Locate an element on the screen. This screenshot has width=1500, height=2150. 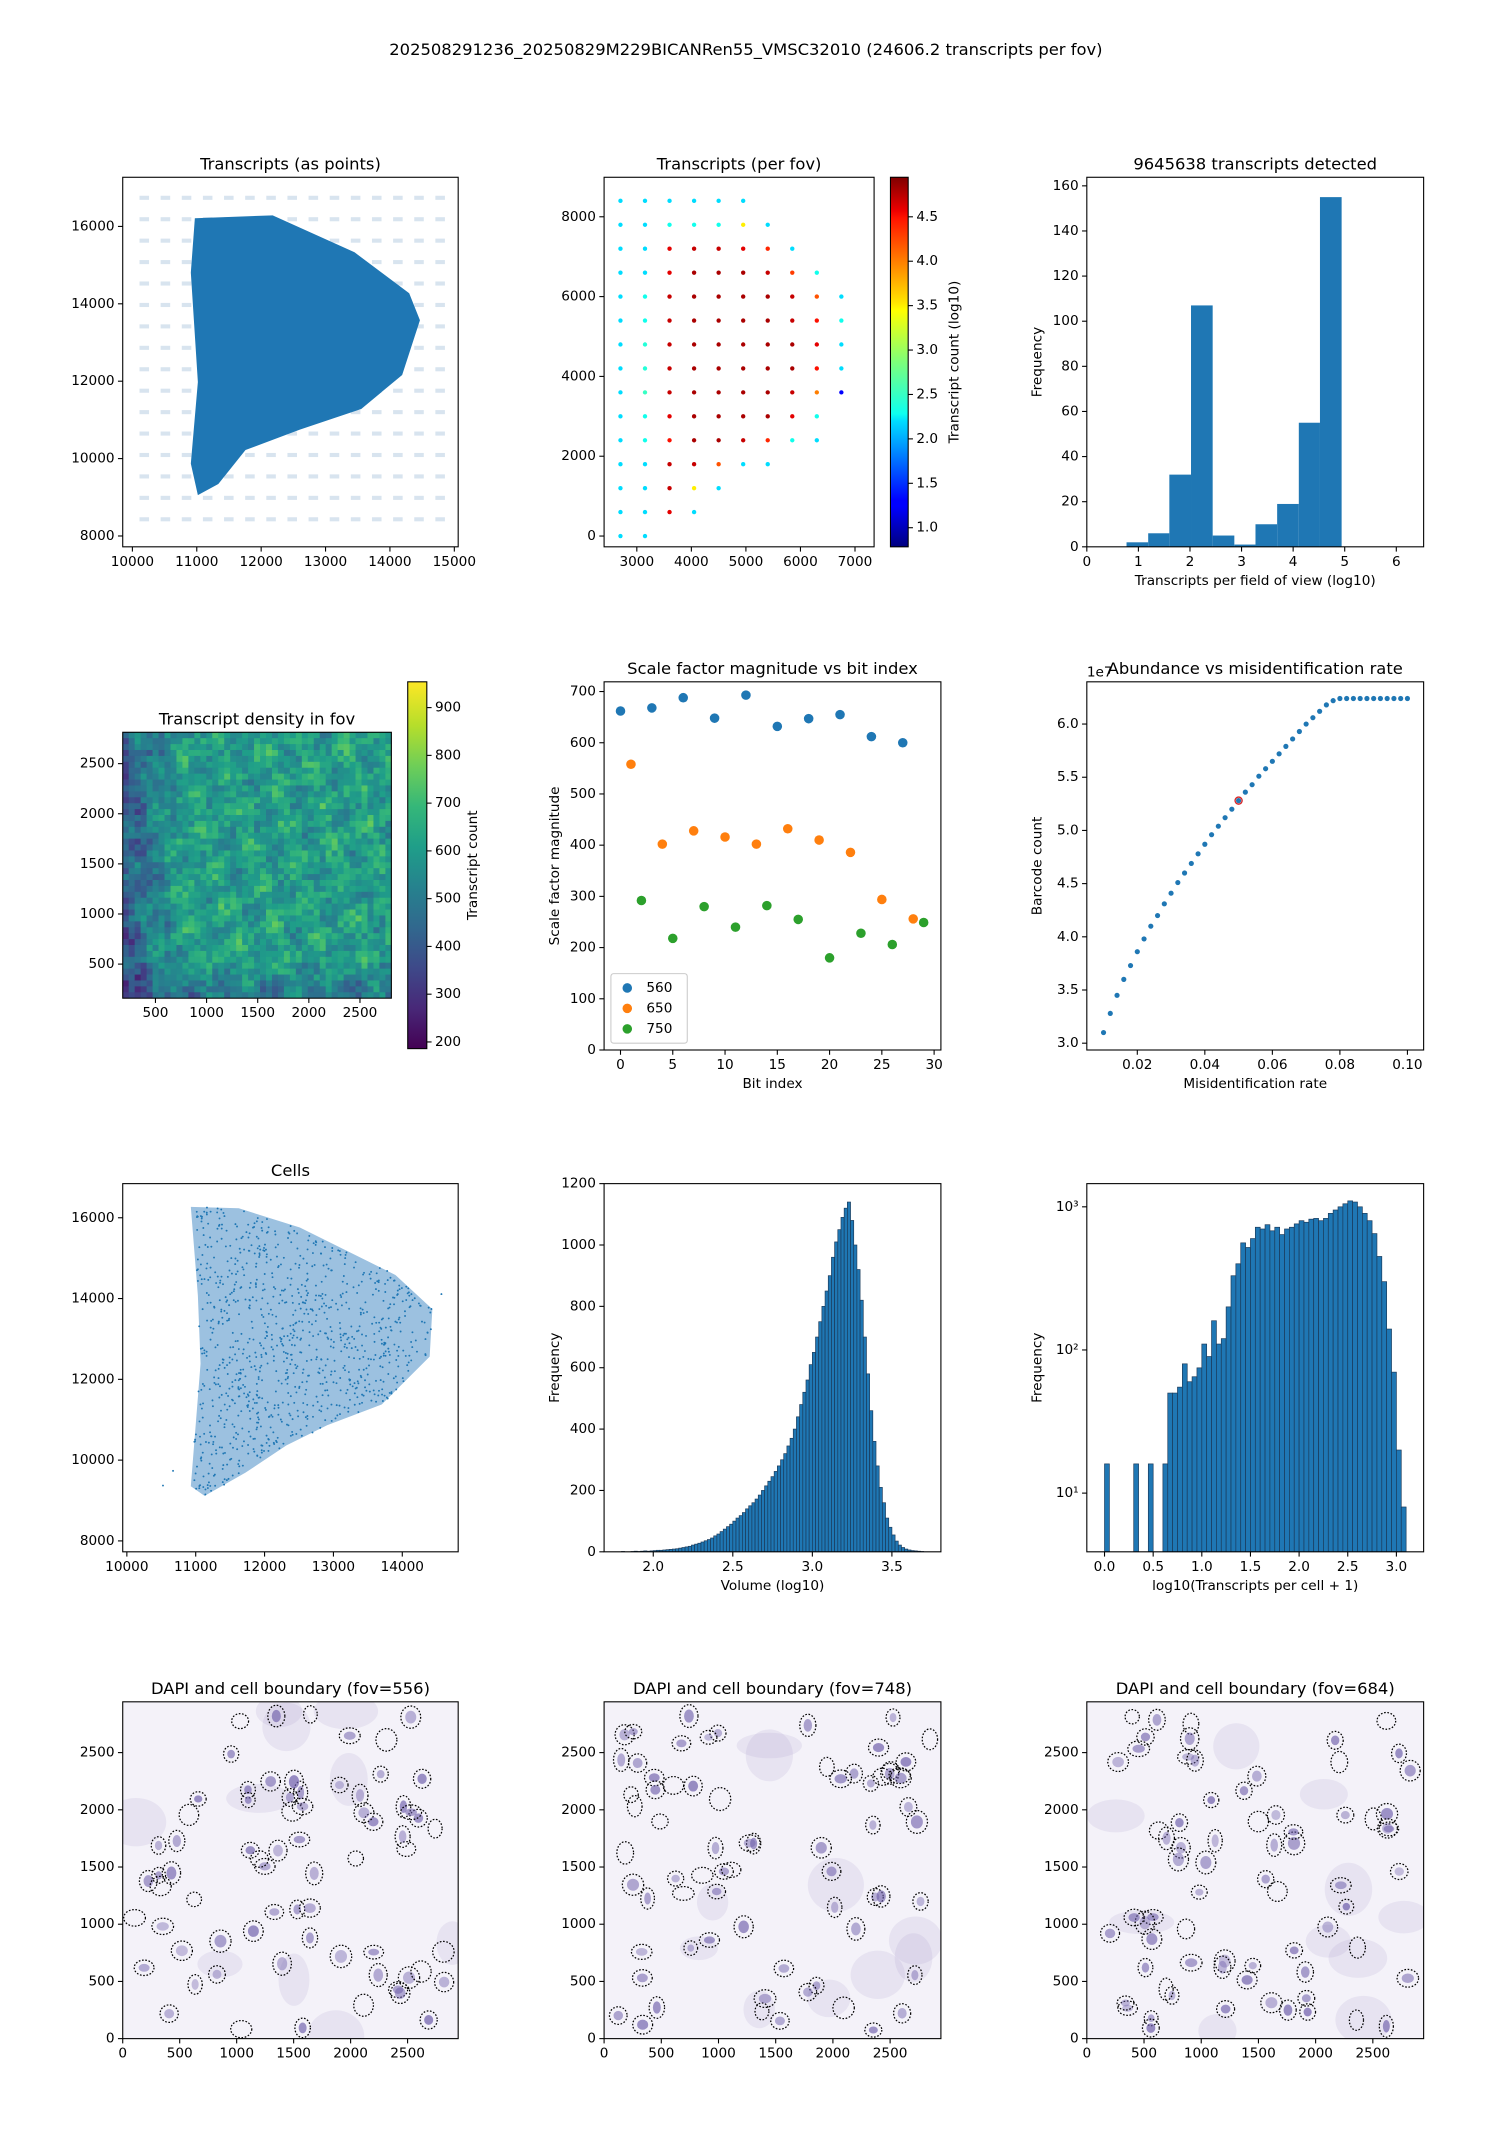
x-tick-label: 1500 is located at coordinates (293, 2054).